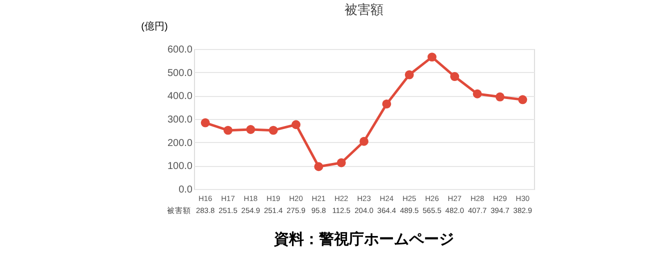  I want to click on y-tick-label: 500.0, so click(180, 73).